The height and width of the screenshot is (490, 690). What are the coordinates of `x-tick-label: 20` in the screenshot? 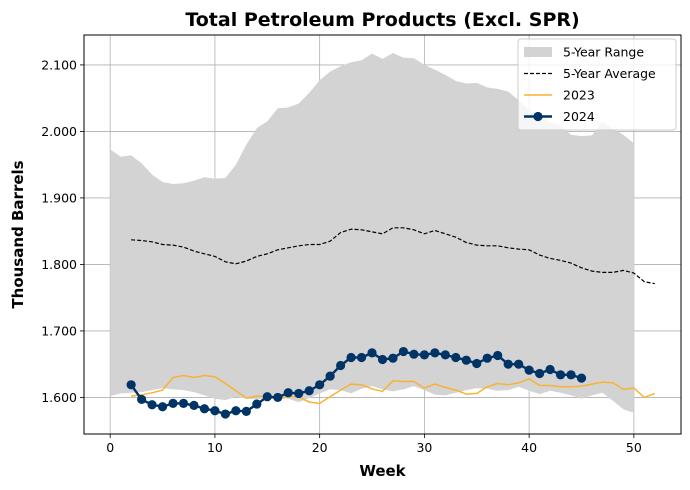 It's located at (320, 447).